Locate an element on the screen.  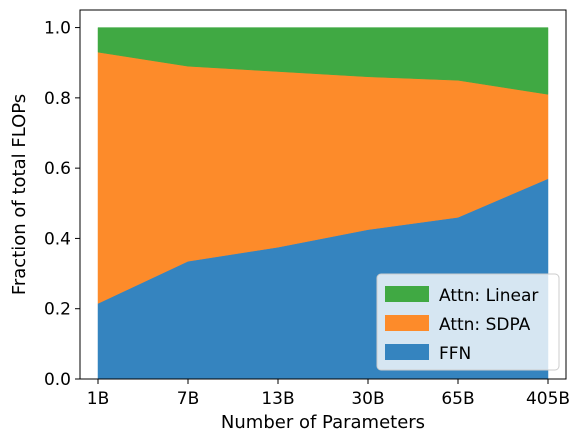
y-tick-label: 0.8 is located at coordinates (57, 99).